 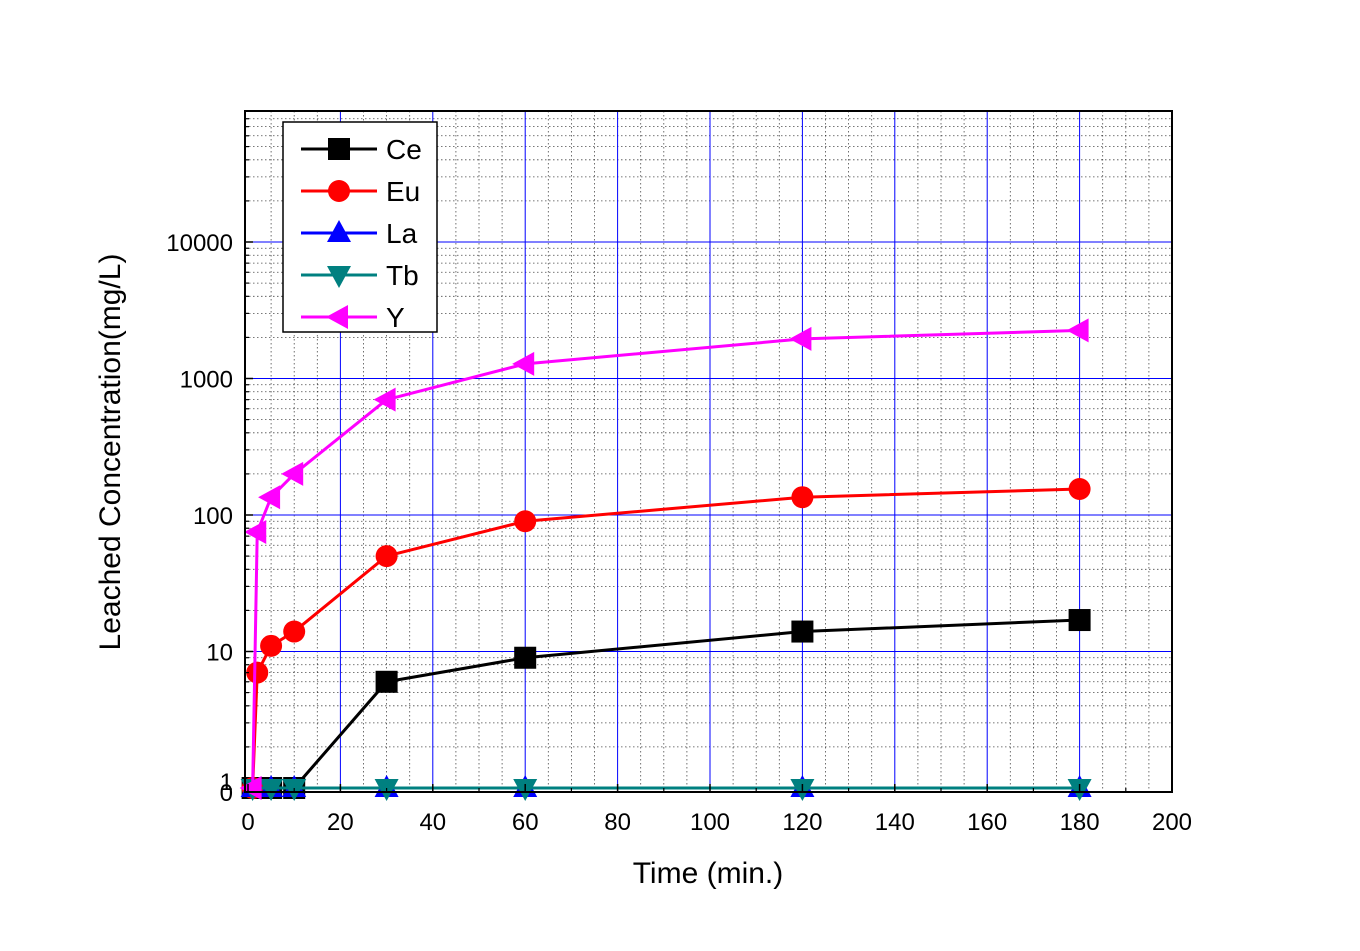 I want to click on data-point-tb, so click(x=271, y=790).